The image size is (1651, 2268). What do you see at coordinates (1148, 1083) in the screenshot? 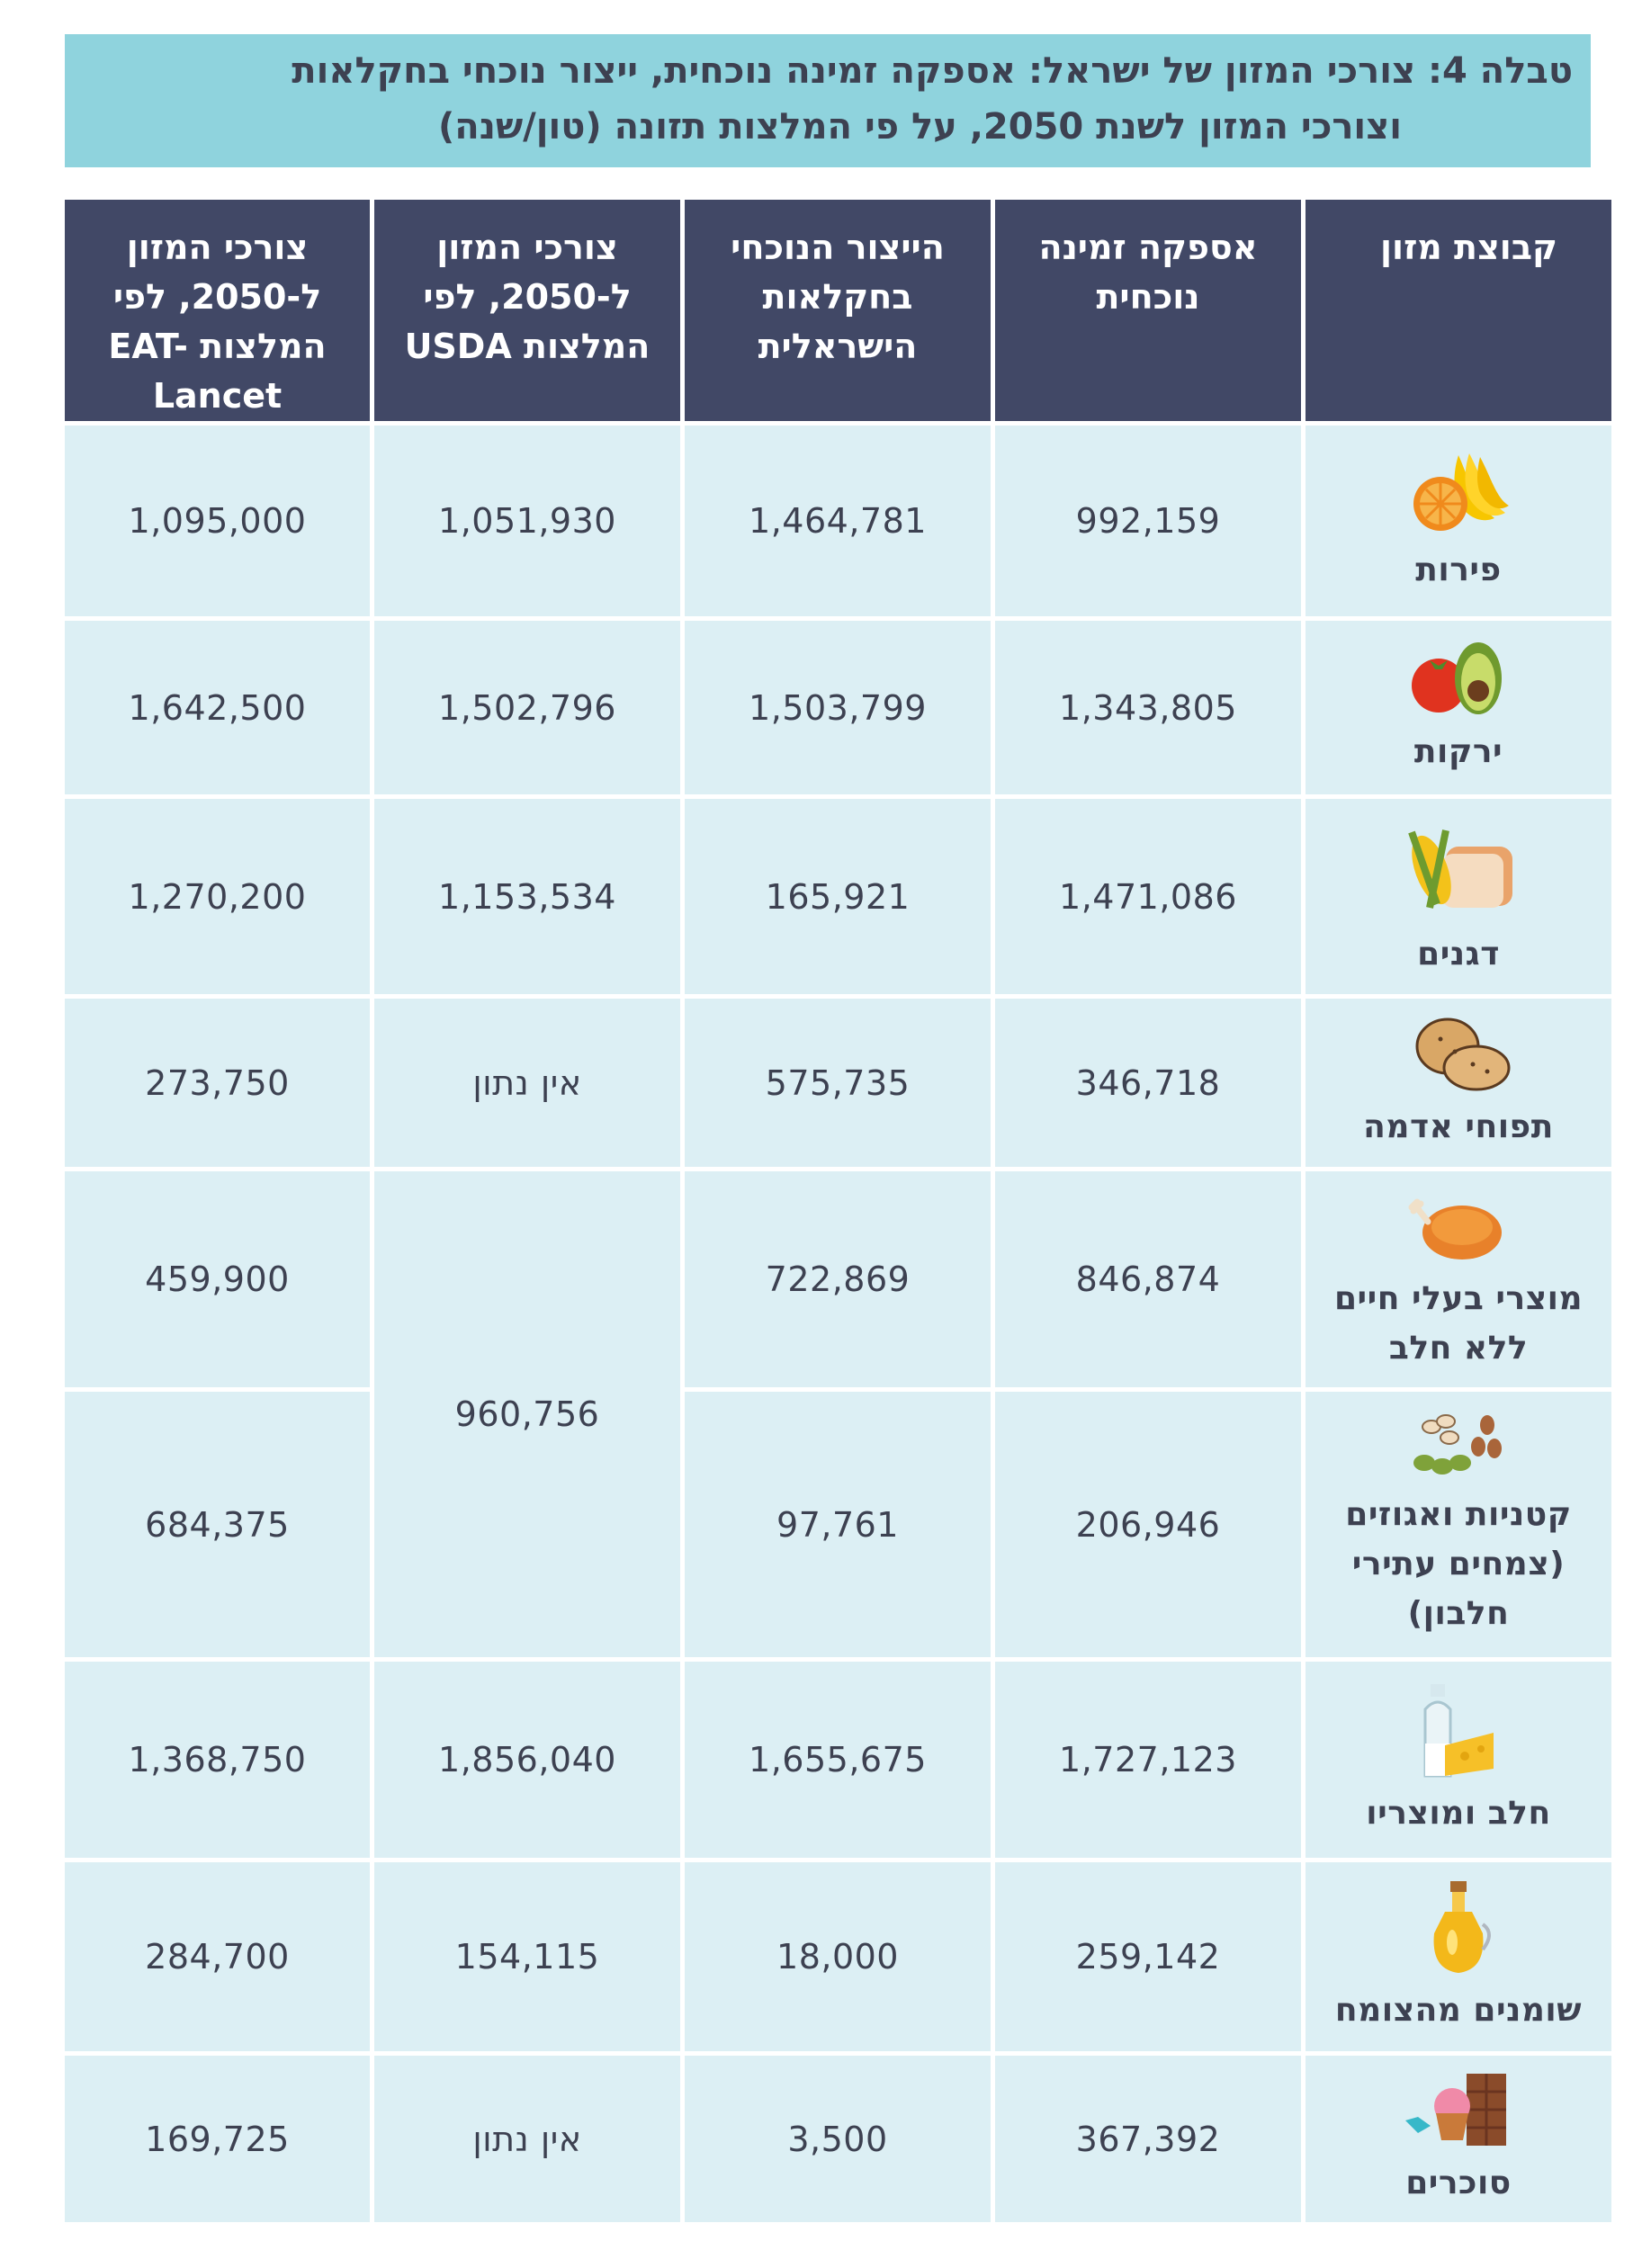
I see `supply-cell: 346,718` at bounding box center [1148, 1083].